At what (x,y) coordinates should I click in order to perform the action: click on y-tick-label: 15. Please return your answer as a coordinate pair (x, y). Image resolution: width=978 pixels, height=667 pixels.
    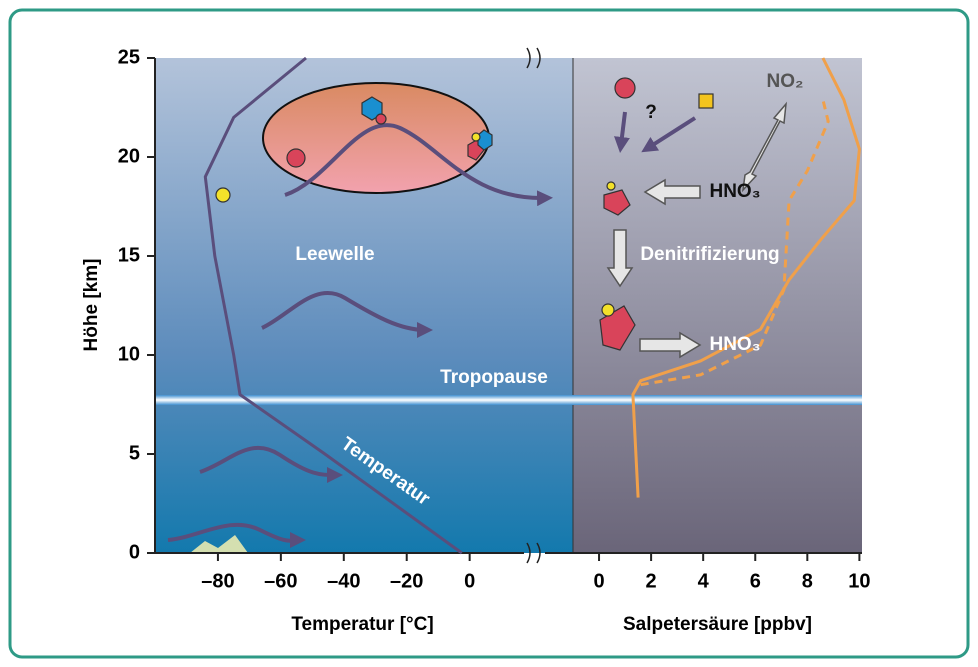
    Looking at the image, I should click on (129, 255).